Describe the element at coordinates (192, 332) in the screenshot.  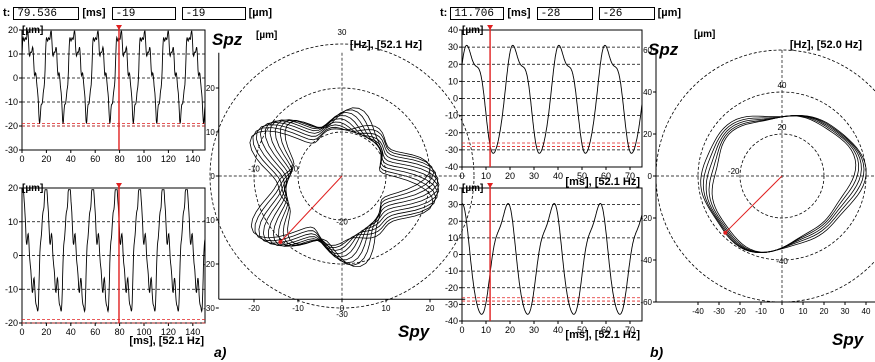
I see `x-tick-label: 140` at that location.